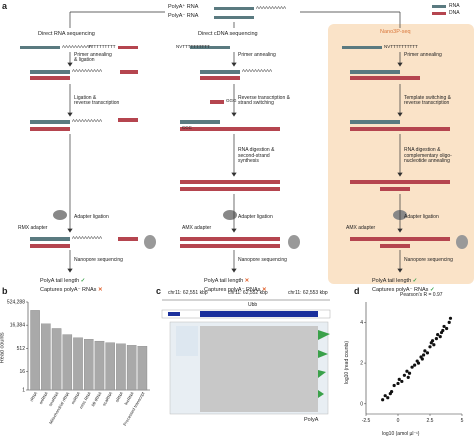  What do you see at coordinates (33, 228) in the screenshot?
I see `col1-adapter: RMX adapter` at bounding box center [33, 228].